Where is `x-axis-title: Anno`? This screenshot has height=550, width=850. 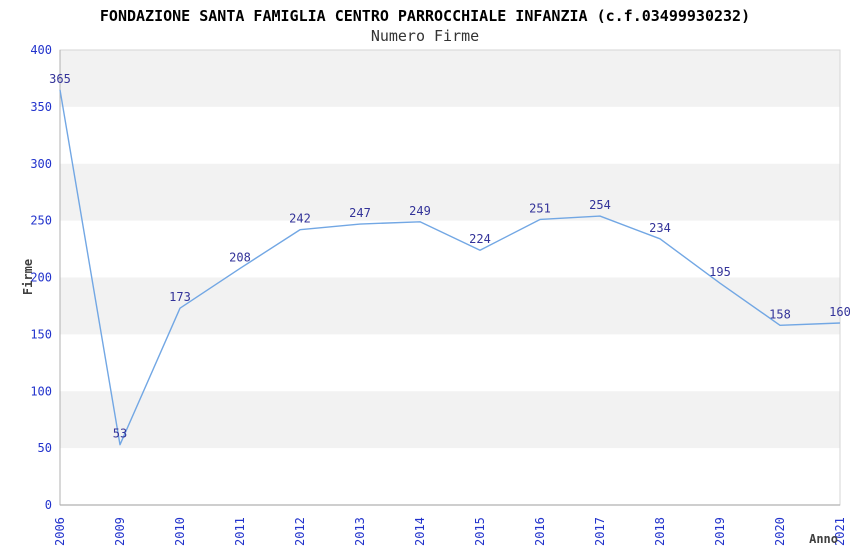
x-axis-title: Anno is located at coordinates (823, 539).